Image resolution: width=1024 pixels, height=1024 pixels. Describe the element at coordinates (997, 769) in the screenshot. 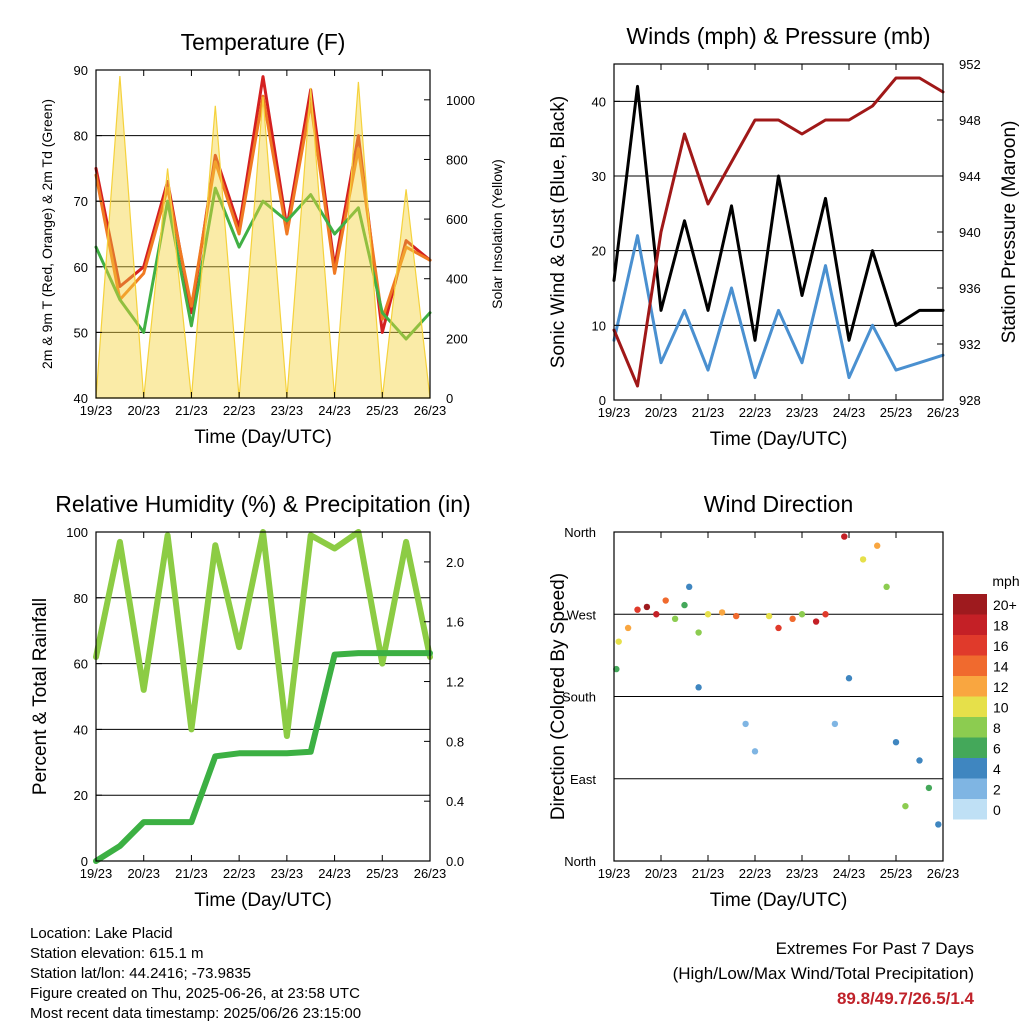

I see `colorbar-label: 4` at that location.